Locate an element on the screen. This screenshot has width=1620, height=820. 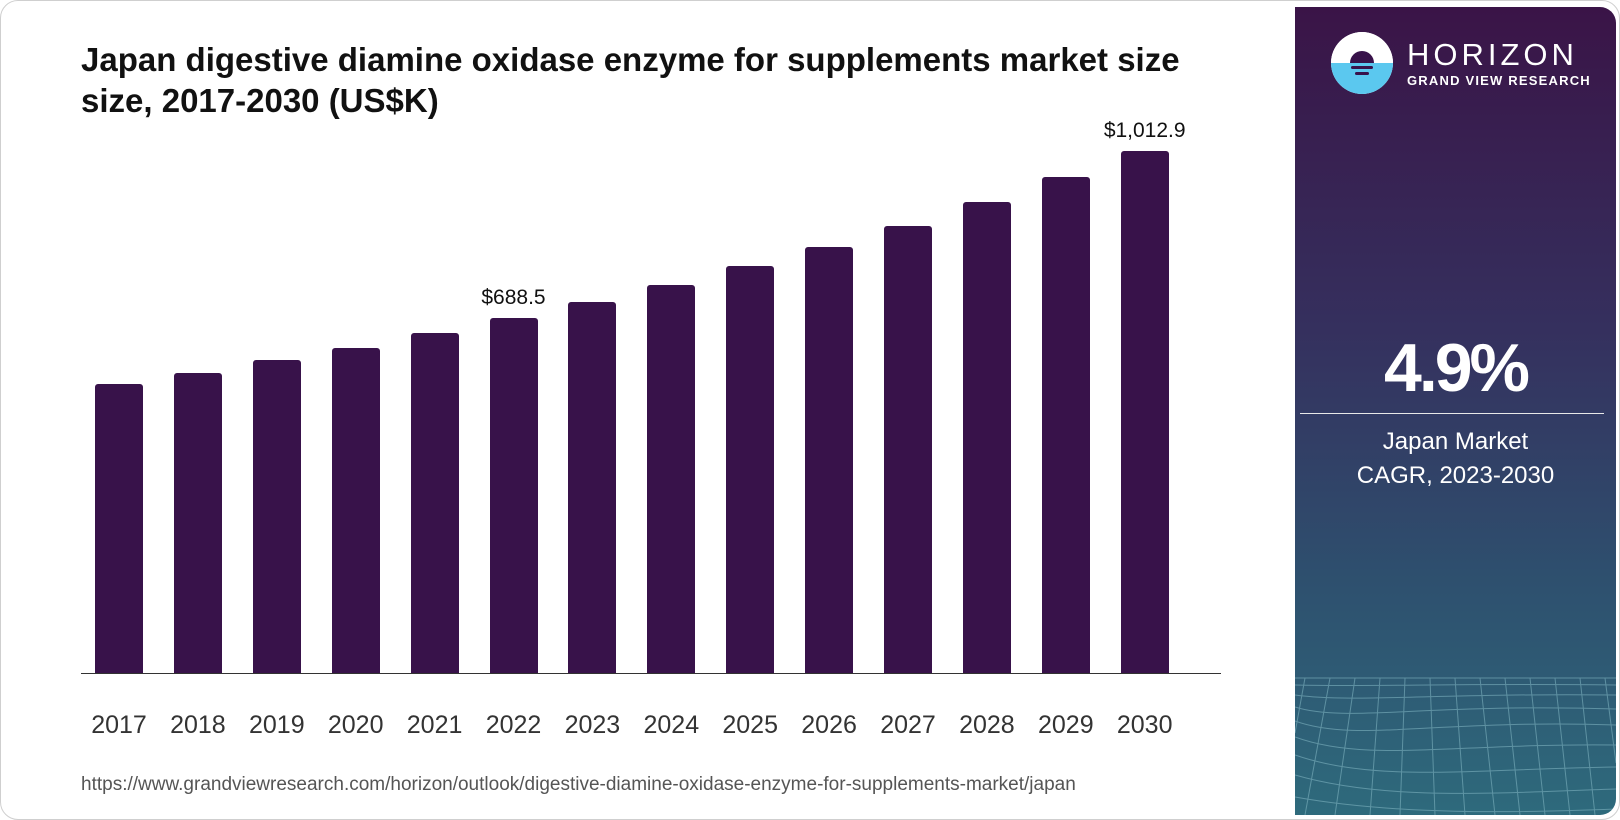
x-tick-label: 2027 is located at coordinates (908, 725).